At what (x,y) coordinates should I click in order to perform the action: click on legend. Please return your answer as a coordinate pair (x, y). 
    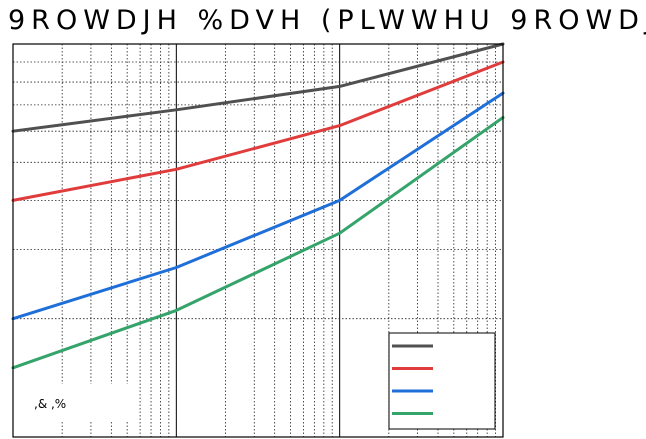
    Looking at the image, I should click on (442, 381).